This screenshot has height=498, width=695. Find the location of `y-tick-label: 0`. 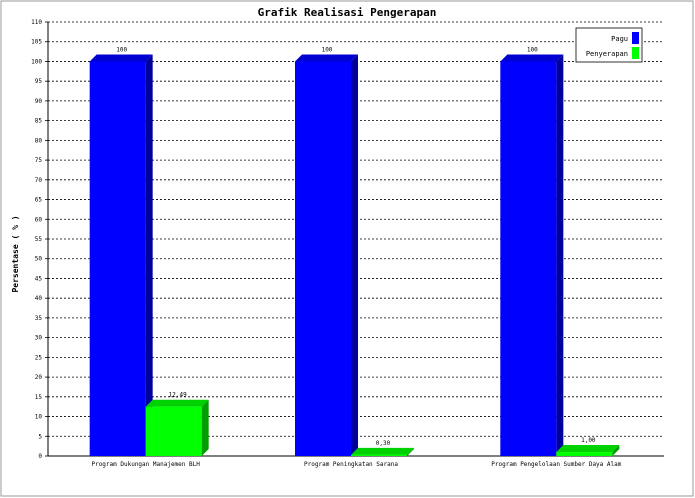

y-tick-label: 0 is located at coordinates (40, 456).